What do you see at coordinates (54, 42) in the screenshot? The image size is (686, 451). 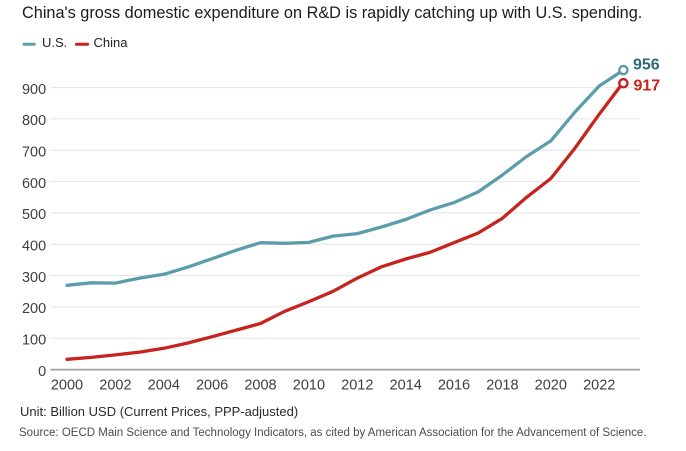 I see `svg-text: U.S.` at bounding box center [54, 42].